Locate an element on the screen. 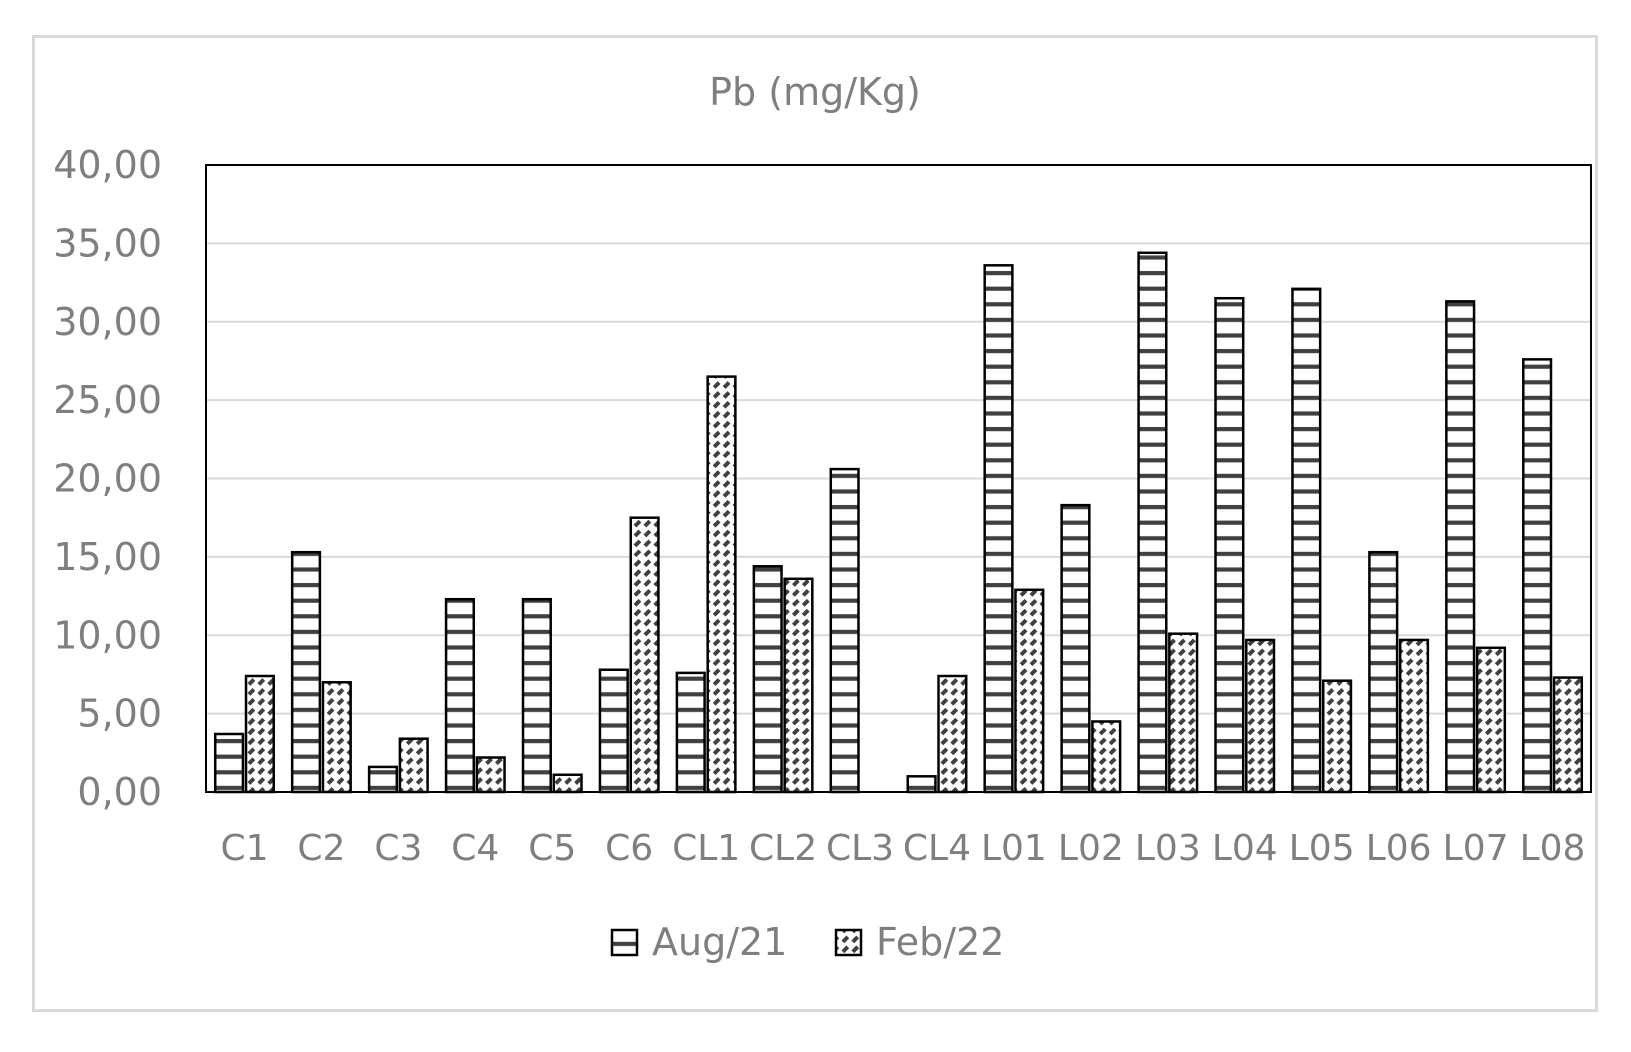 This screenshot has height=1052, width=1631. y-tick-label: 0,00 is located at coordinates (119, 792).